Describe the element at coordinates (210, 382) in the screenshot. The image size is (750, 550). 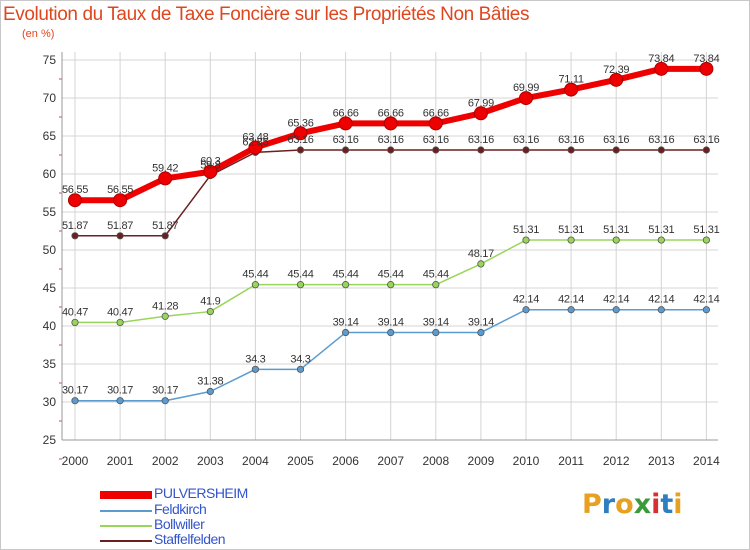
I see `data-label-feldkirch: 31.38` at that location.